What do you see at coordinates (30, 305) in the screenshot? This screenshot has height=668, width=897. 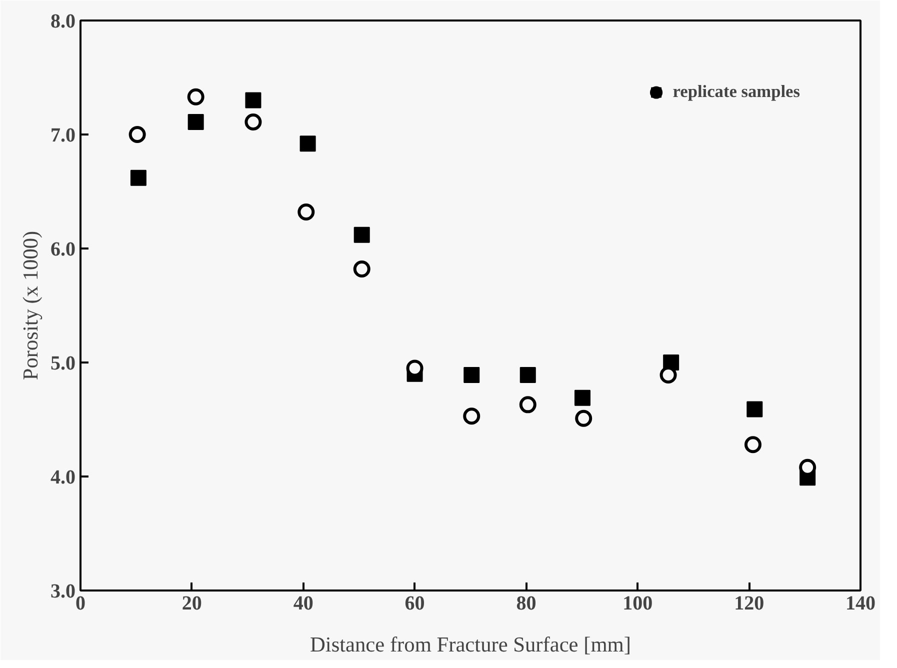 I see `y-axis-title: Porosity (x 1000)` at bounding box center [30, 305].